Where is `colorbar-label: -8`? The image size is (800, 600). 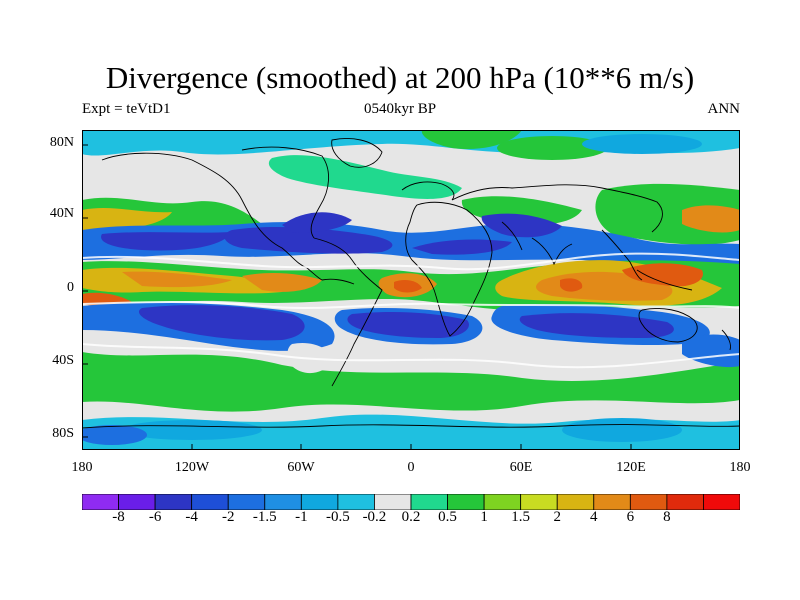
colorbar-label: -8 is located at coordinates (118, 517).